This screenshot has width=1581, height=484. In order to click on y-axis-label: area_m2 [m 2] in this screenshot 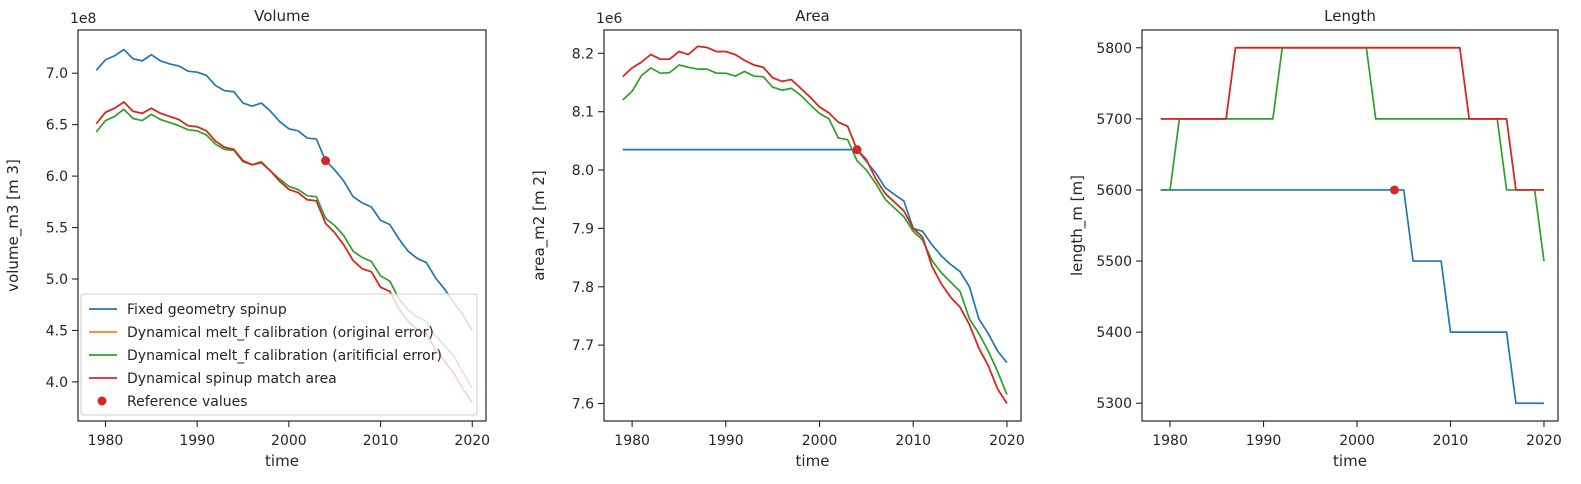, I will do `click(539, 225)`.